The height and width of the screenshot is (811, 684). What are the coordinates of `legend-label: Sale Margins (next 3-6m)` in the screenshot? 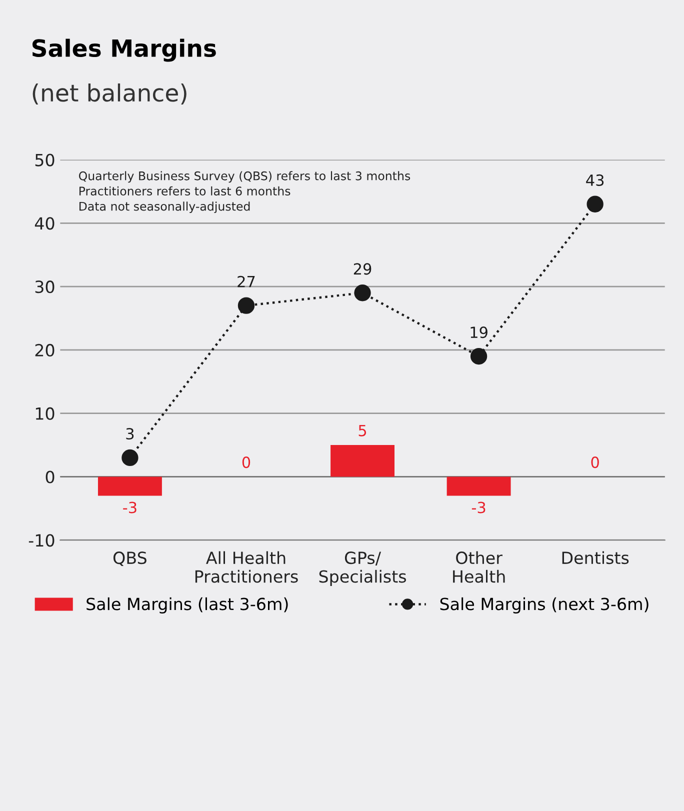 It's located at (544, 605).